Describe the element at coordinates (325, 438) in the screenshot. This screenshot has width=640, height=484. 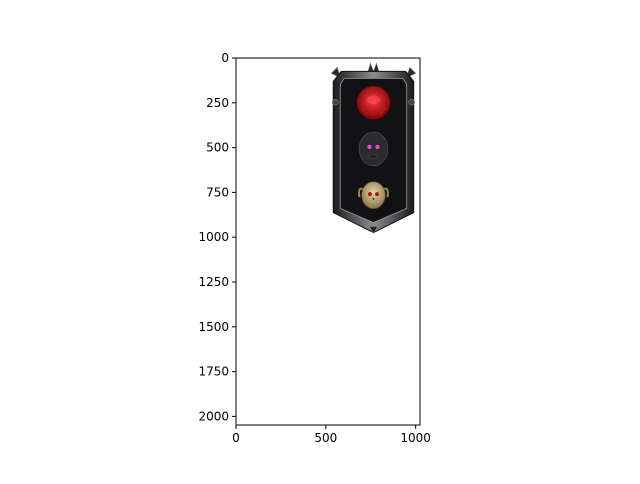
I see `x-tick-label: 500` at that location.